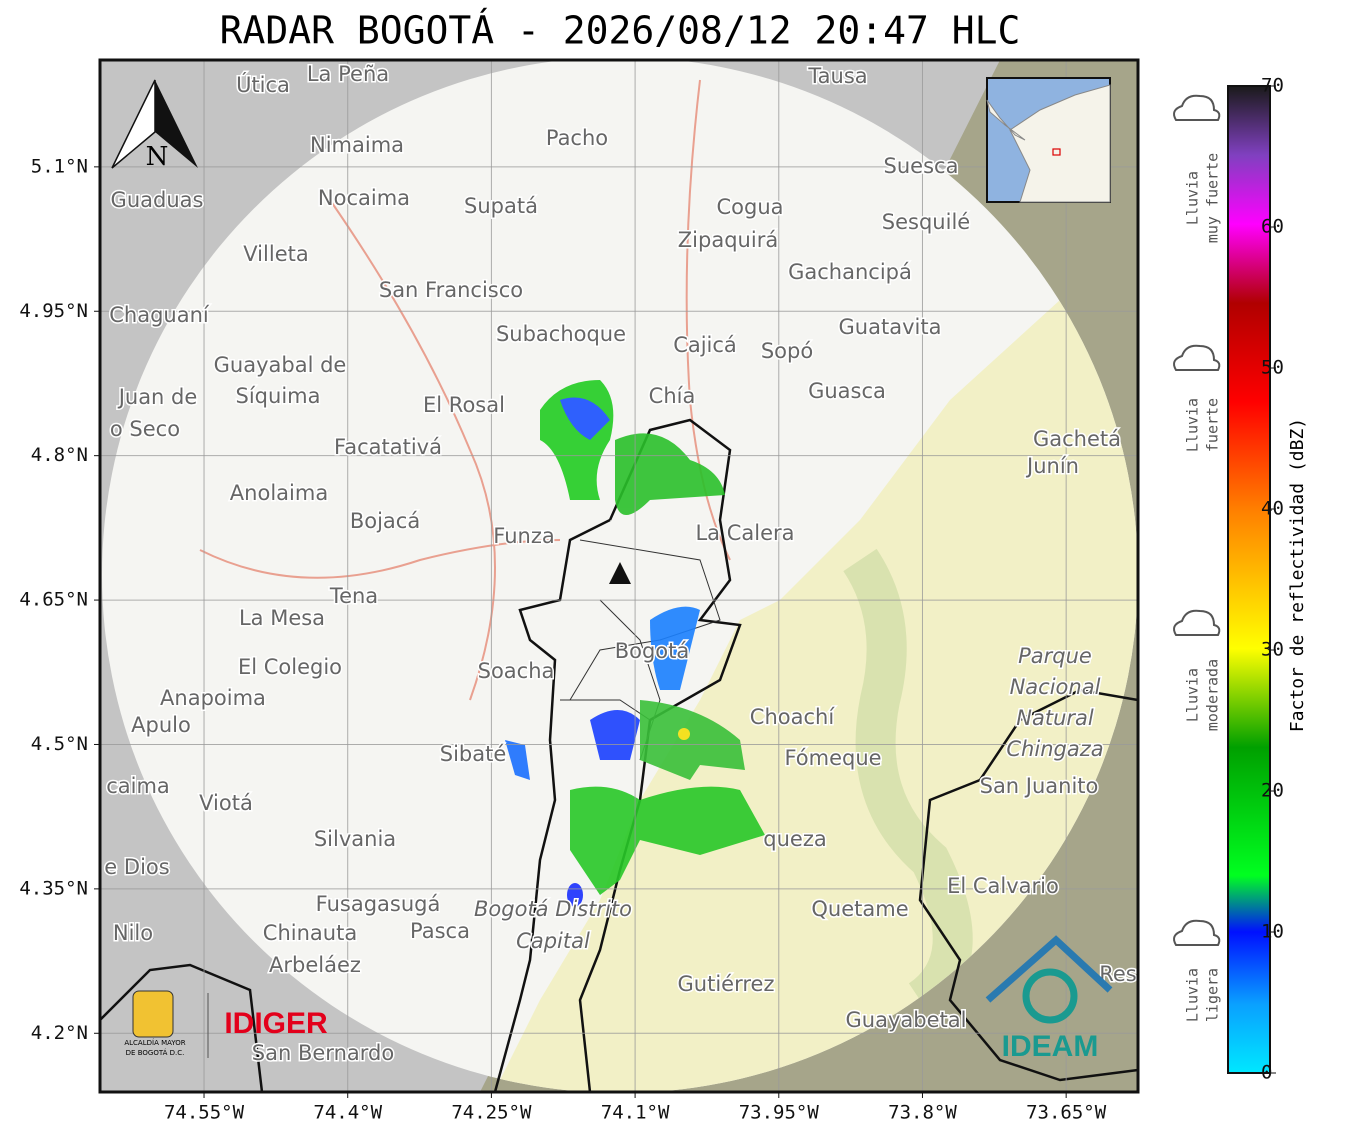 The image size is (1349, 1139). I want to click on place-label: Gutiérrez, so click(726, 984).